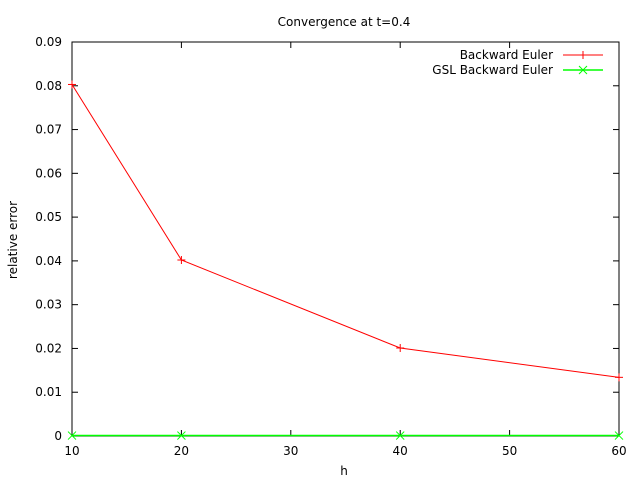  I want to click on series-1-point-2-d2, so click(400, 435).